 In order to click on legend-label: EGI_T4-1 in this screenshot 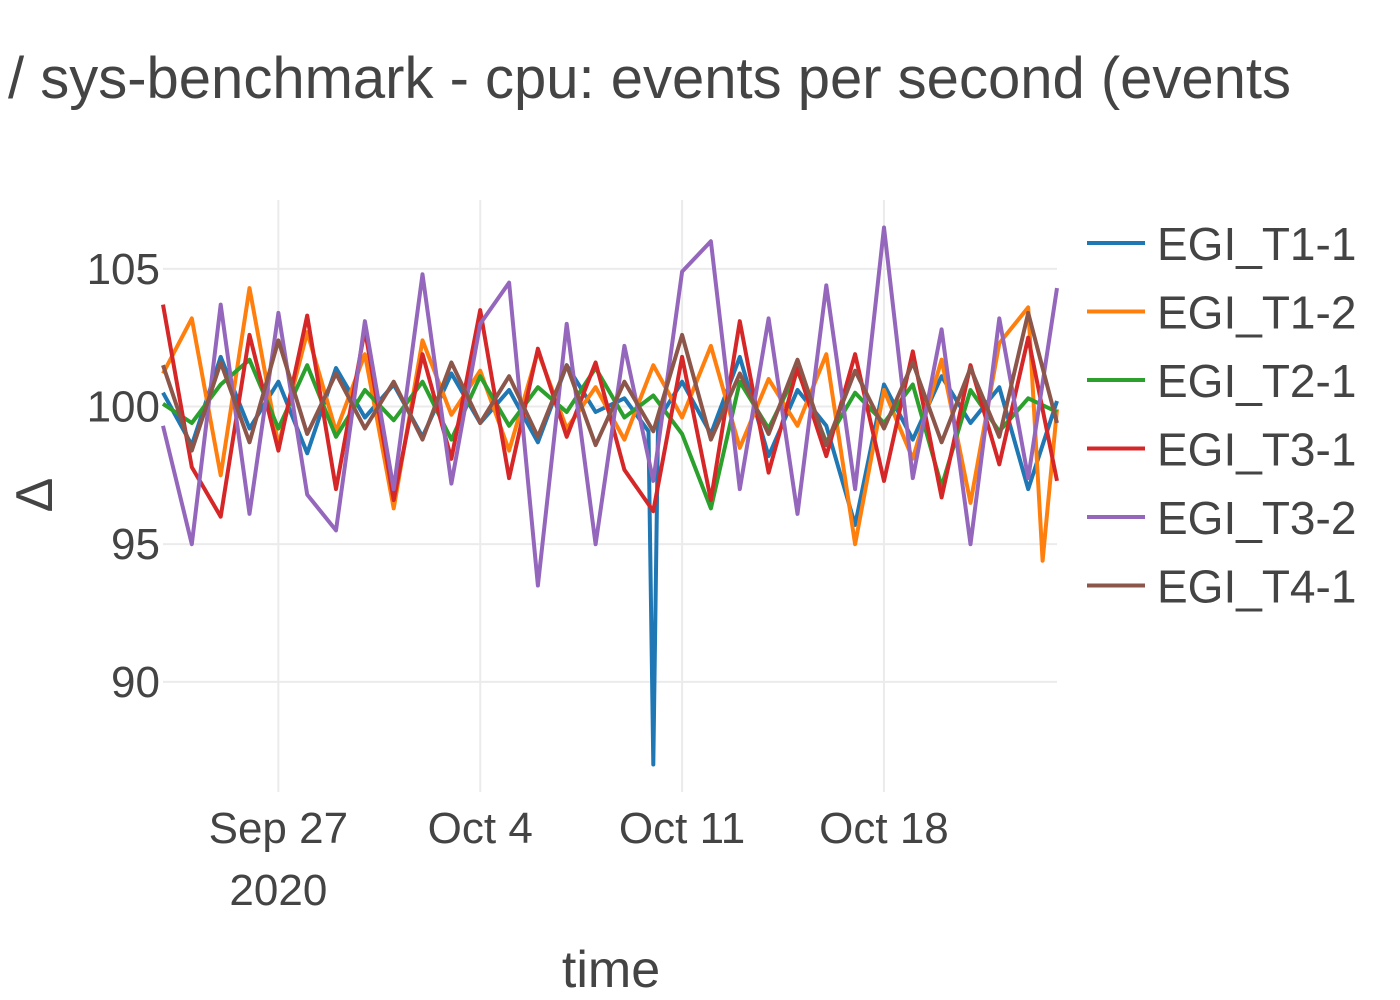, I will do `click(1256, 587)`.